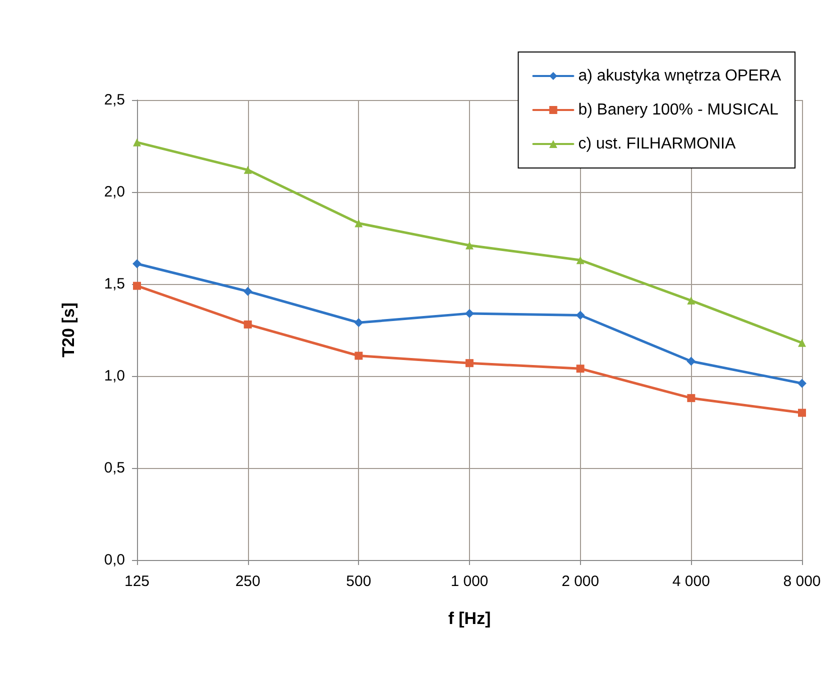 This screenshot has width=825, height=678. I want to click on x-tick-label: 2 000, so click(581, 581).